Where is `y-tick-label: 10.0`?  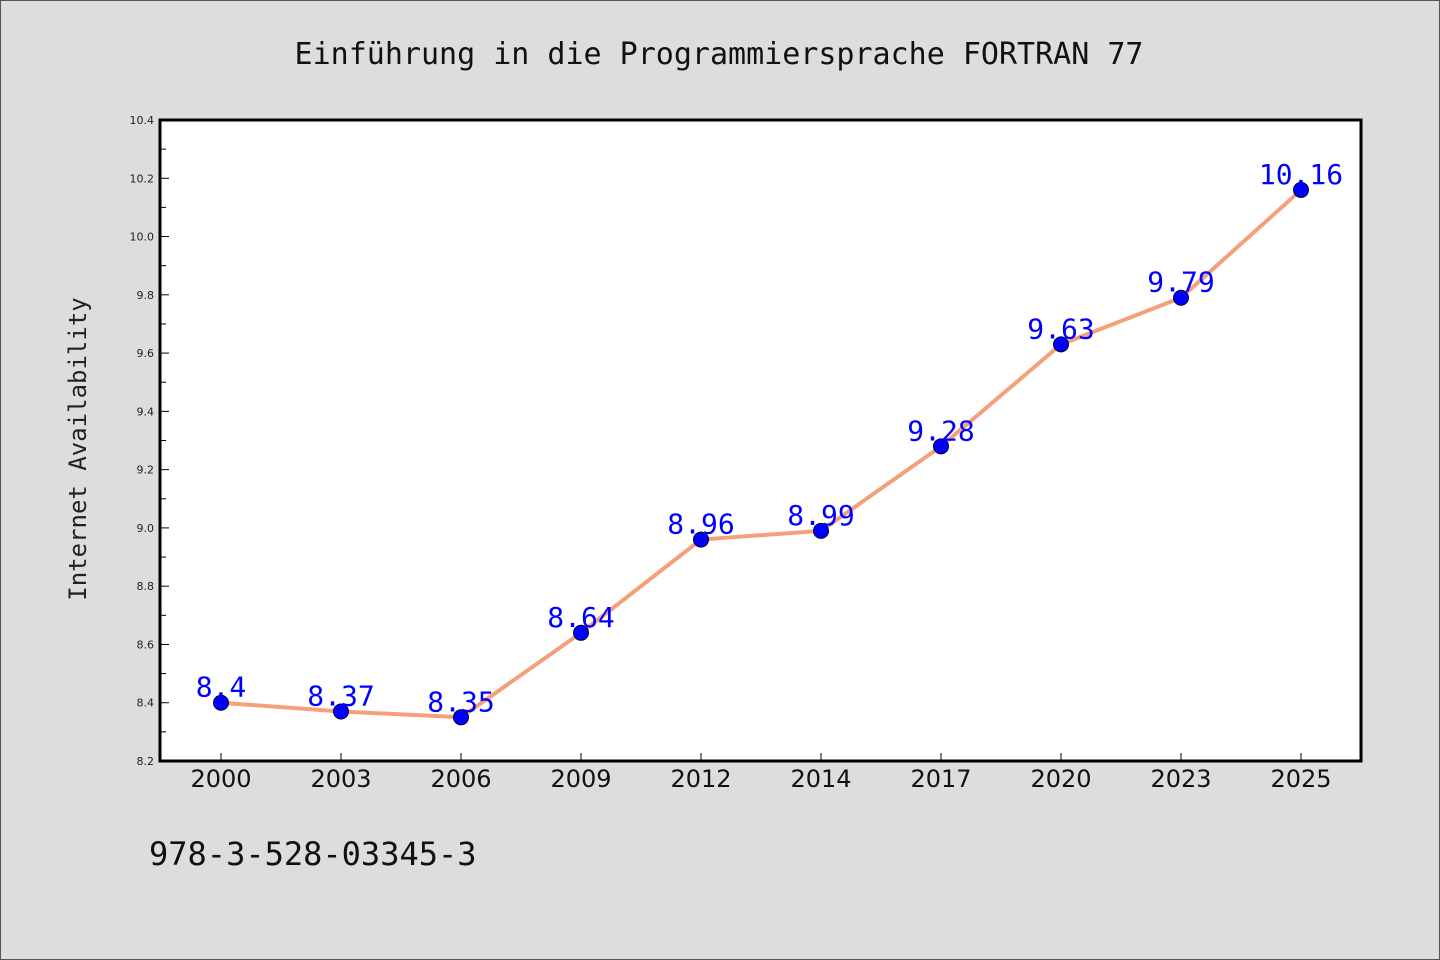
y-tick-label: 10.0 is located at coordinates (142, 237).